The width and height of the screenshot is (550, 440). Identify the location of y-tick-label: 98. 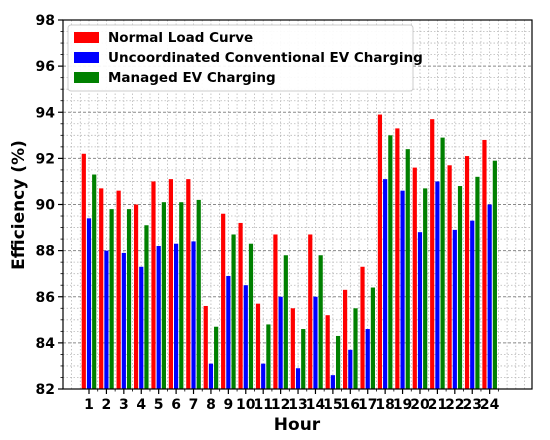
(45, 21).